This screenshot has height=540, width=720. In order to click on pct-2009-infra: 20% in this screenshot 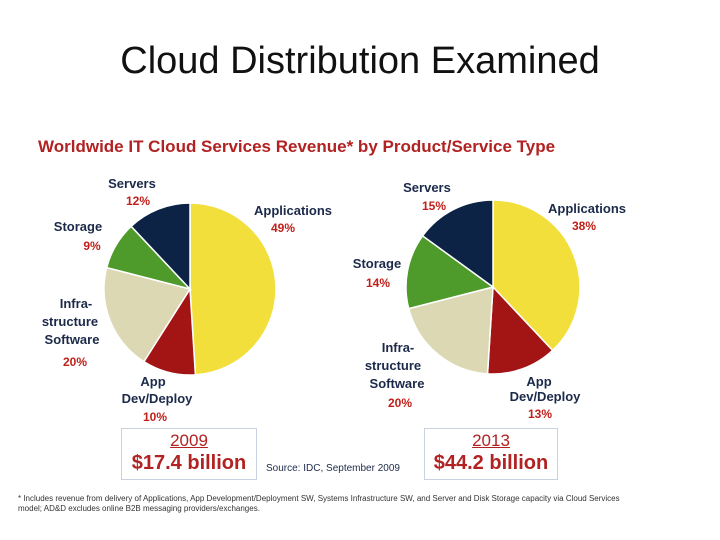, I will do `click(75, 362)`.